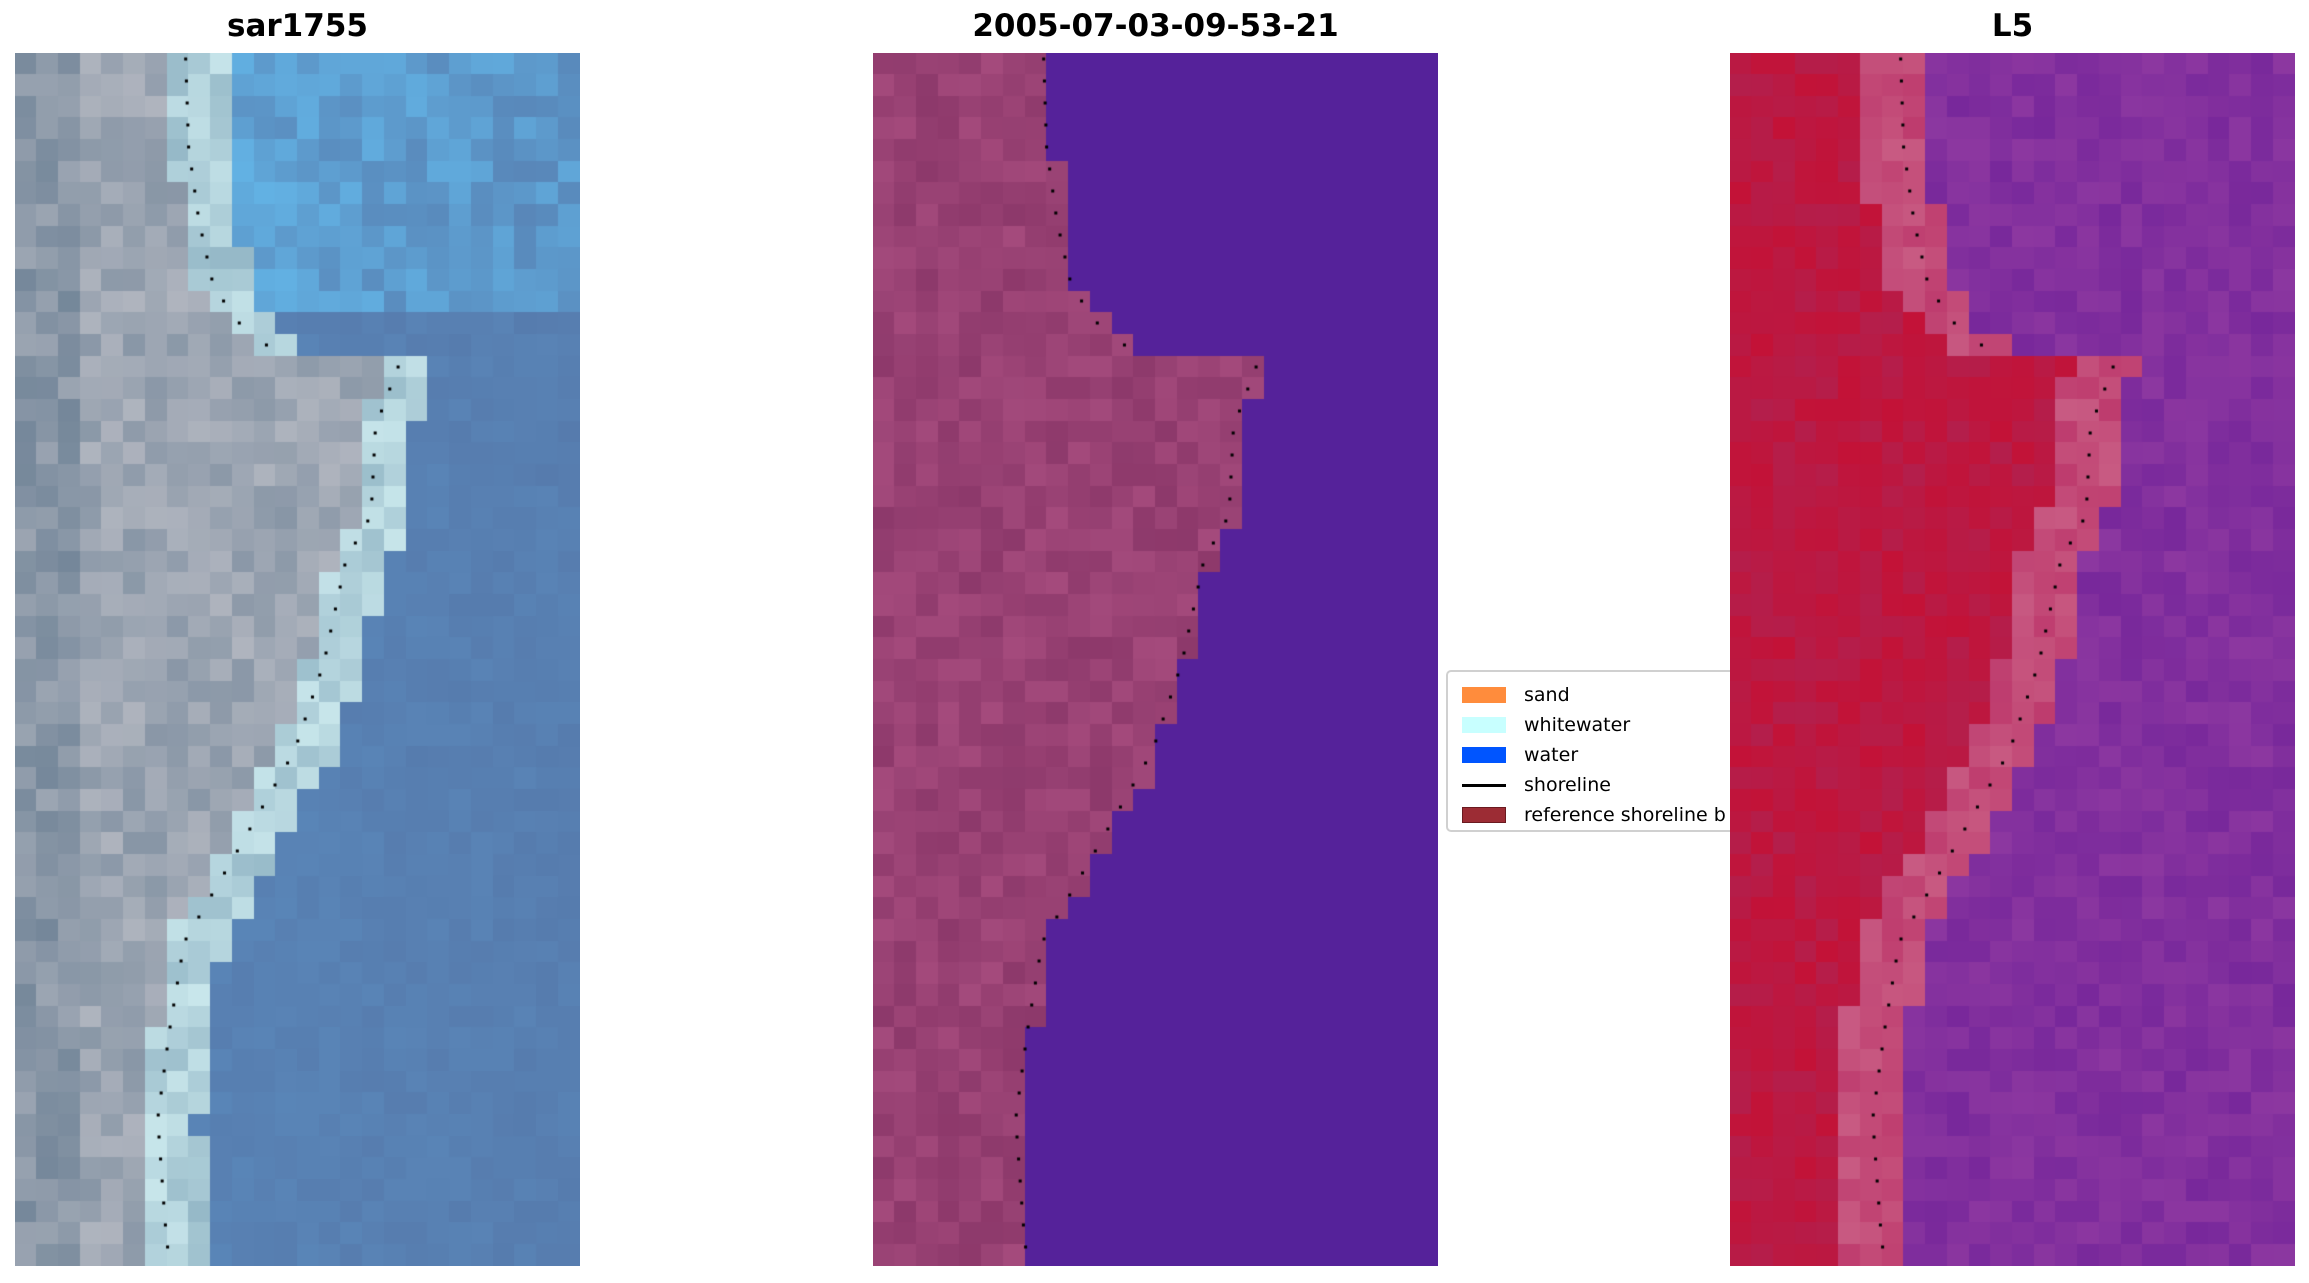 The image size is (2309, 1283). Describe the element at coordinates (1484, 725) in the screenshot. I see `whitewater-swatch` at that location.